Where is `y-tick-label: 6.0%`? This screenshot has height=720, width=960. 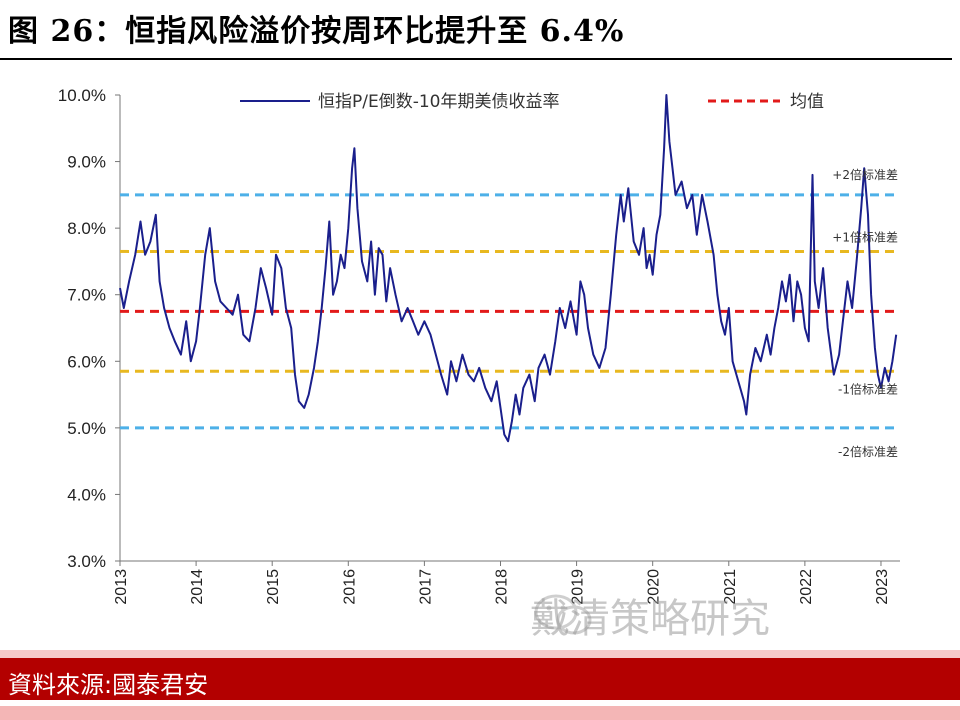 y-tick-label: 6.0% is located at coordinates (86, 361).